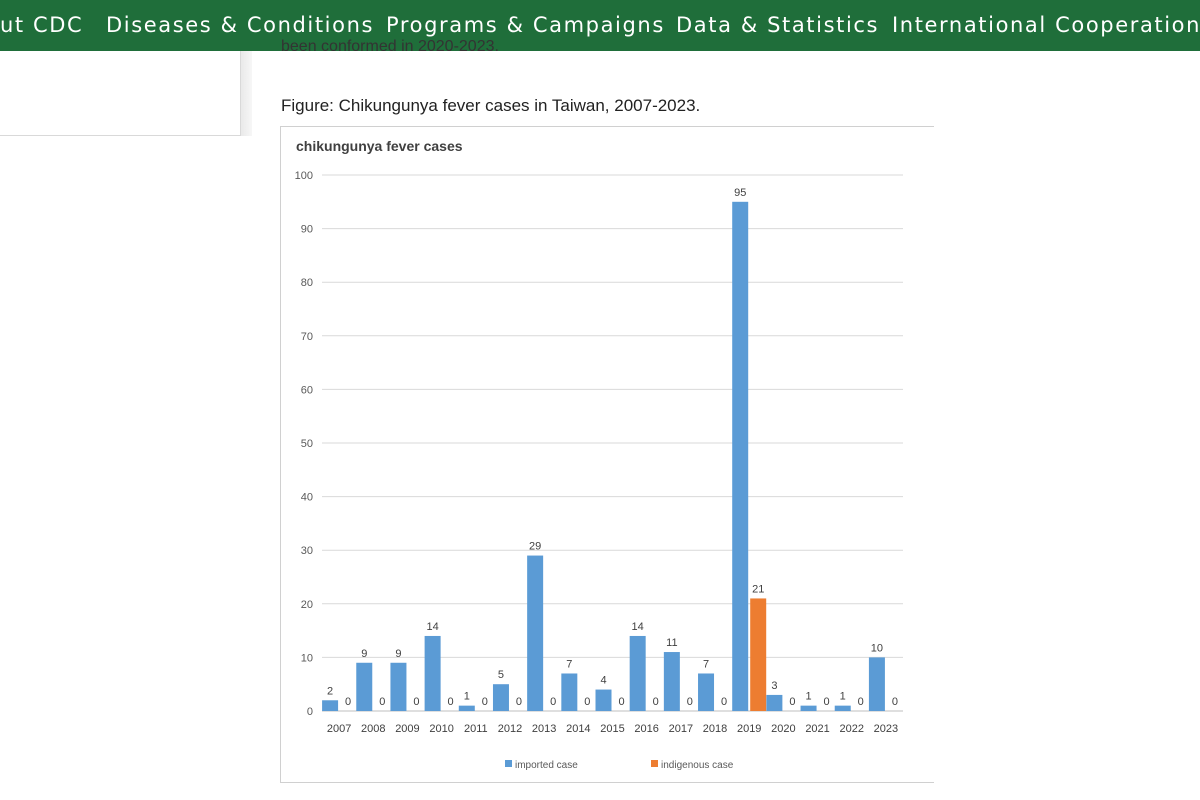 The width and height of the screenshot is (1200, 800). I want to click on x-tick-label: 2019, so click(749, 729).